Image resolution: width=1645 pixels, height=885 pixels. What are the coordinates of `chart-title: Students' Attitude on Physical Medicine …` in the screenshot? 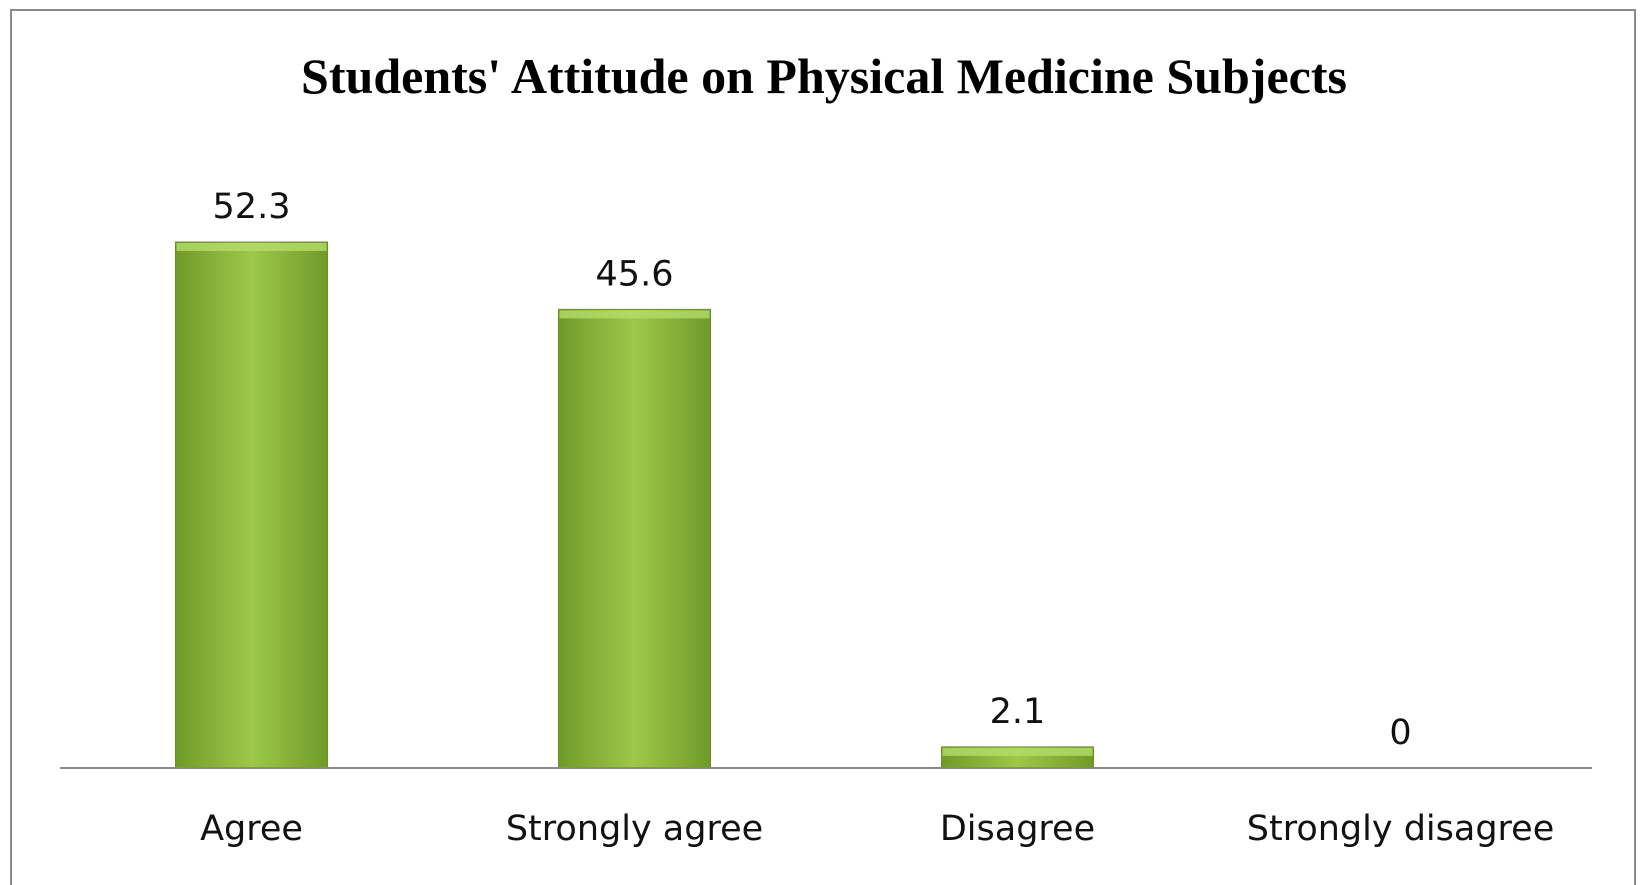 It's located at (824, 76).